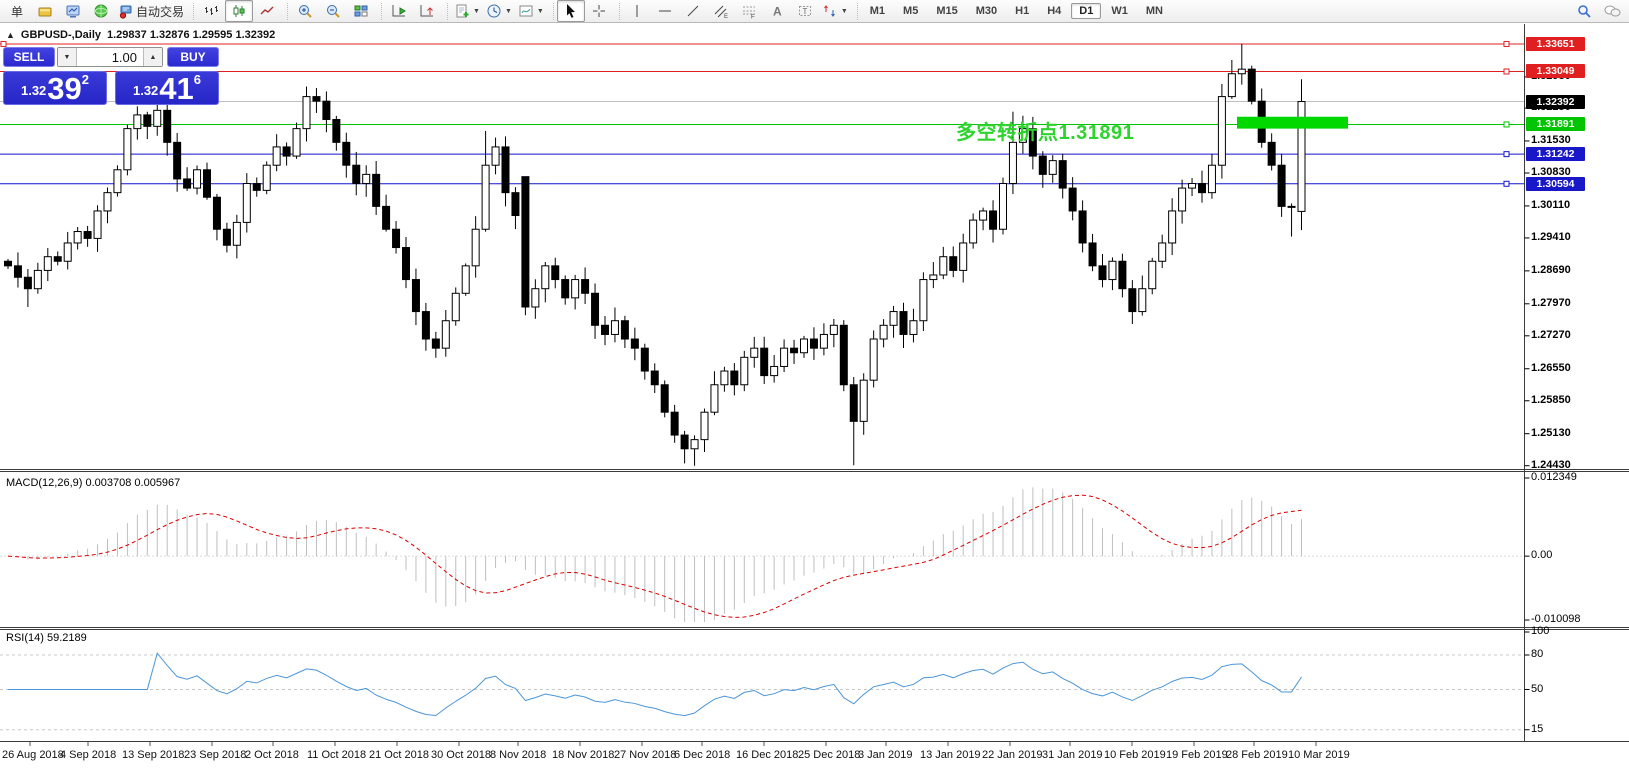  I want to click on chat-button, so click(1612, 11).